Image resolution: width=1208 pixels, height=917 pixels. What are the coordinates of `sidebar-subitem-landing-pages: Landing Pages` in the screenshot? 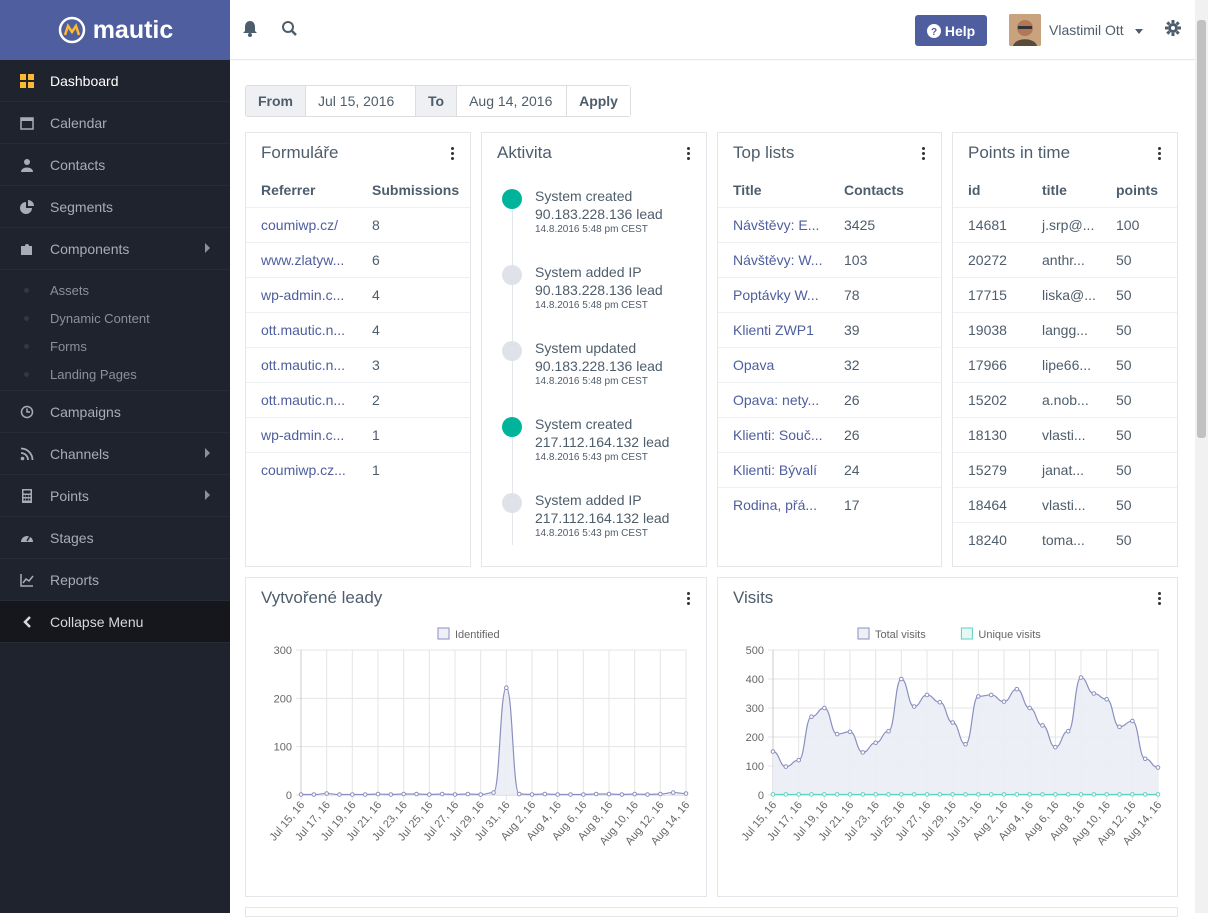 It's located at (115, 374).